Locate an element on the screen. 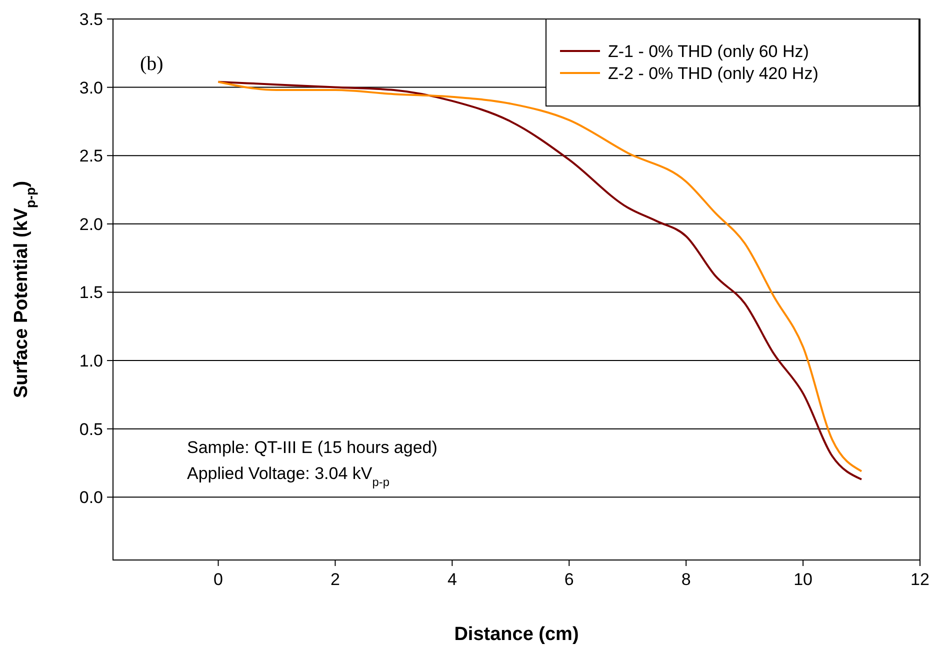  x-tick-label: 6 is located at coordinates (569, 579).